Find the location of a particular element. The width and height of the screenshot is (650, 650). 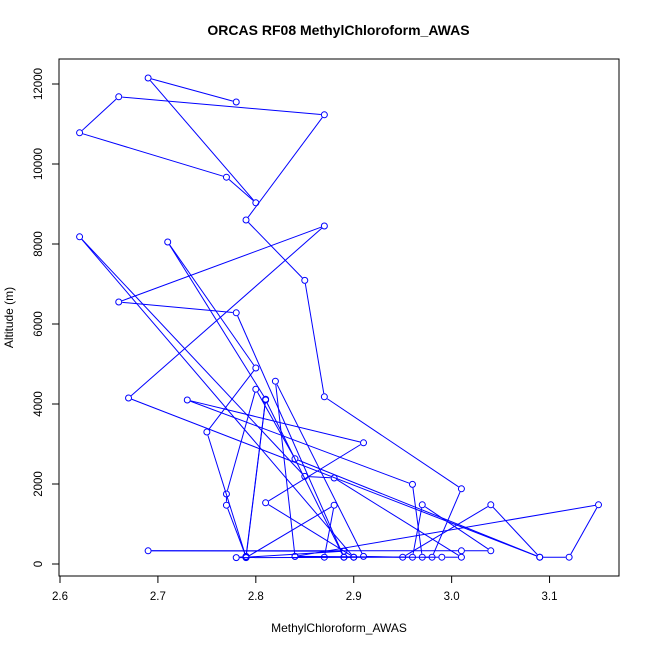

y-tick-label: 4000 is located at coordinates (39, 404).